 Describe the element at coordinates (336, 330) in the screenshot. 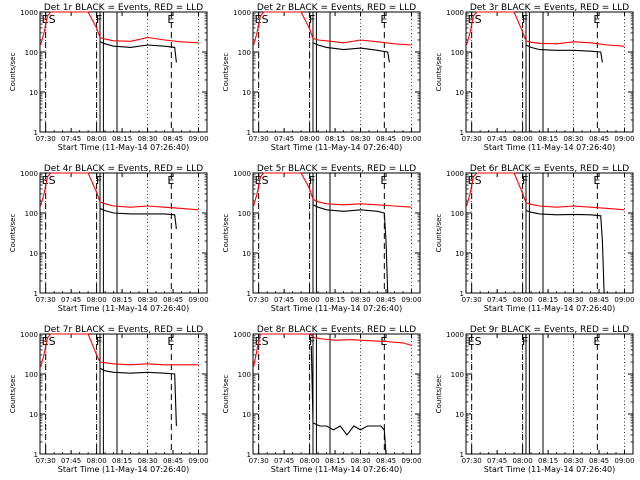

I see `panel-title: Det 8r BLACK = Events, RED = LLD` at that location.